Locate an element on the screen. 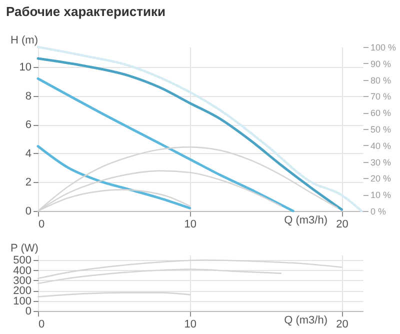  y-tick-label: 100 is located at coordinates (22, 301).